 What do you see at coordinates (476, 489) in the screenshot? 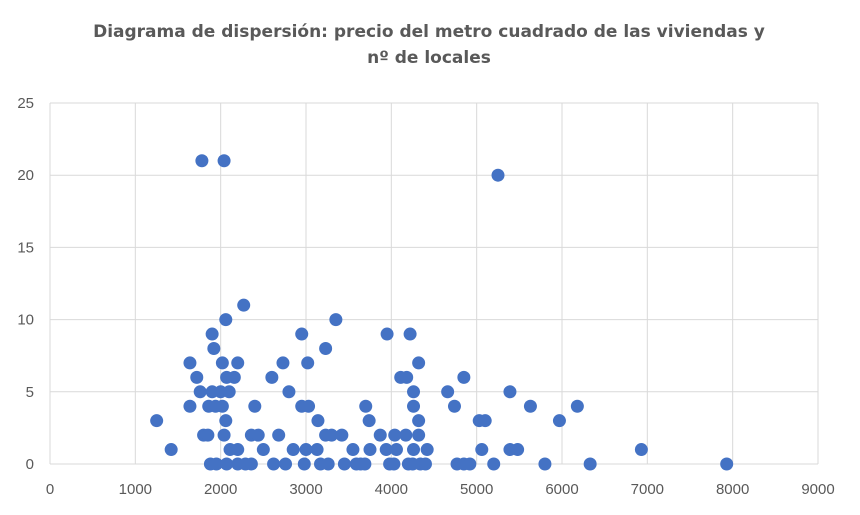
I see `x-tick-label: 5000` at bounding box center [476, 489].